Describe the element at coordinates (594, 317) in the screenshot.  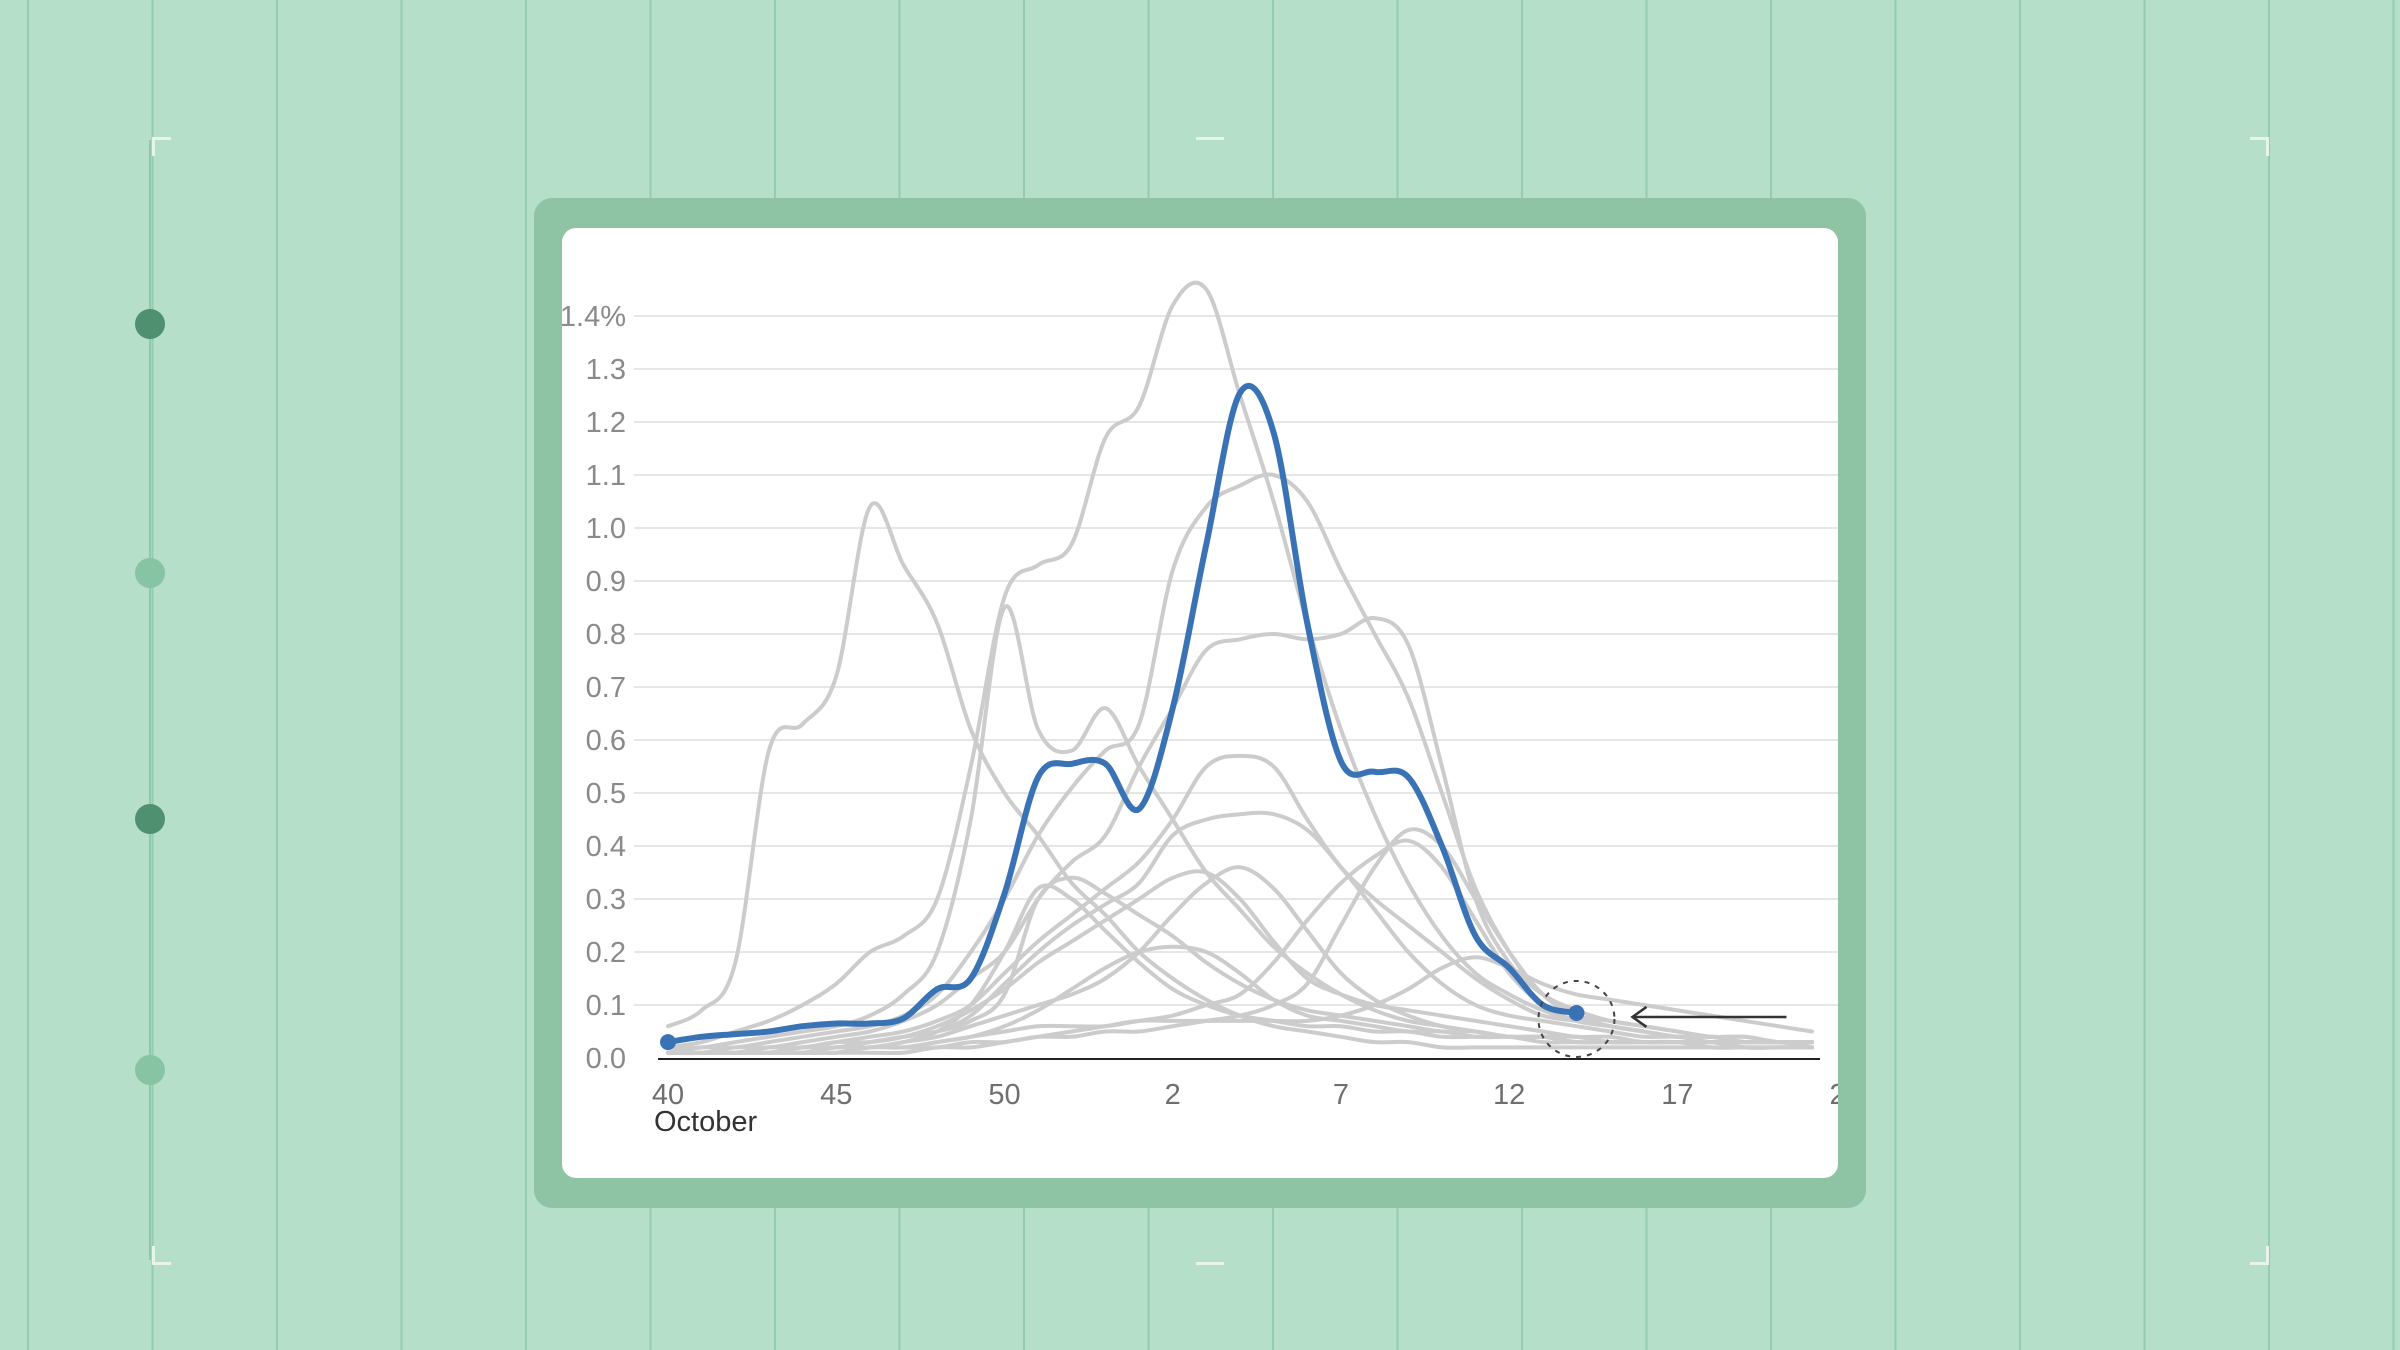
I see `y-tick-label: 1.4%` at that location.